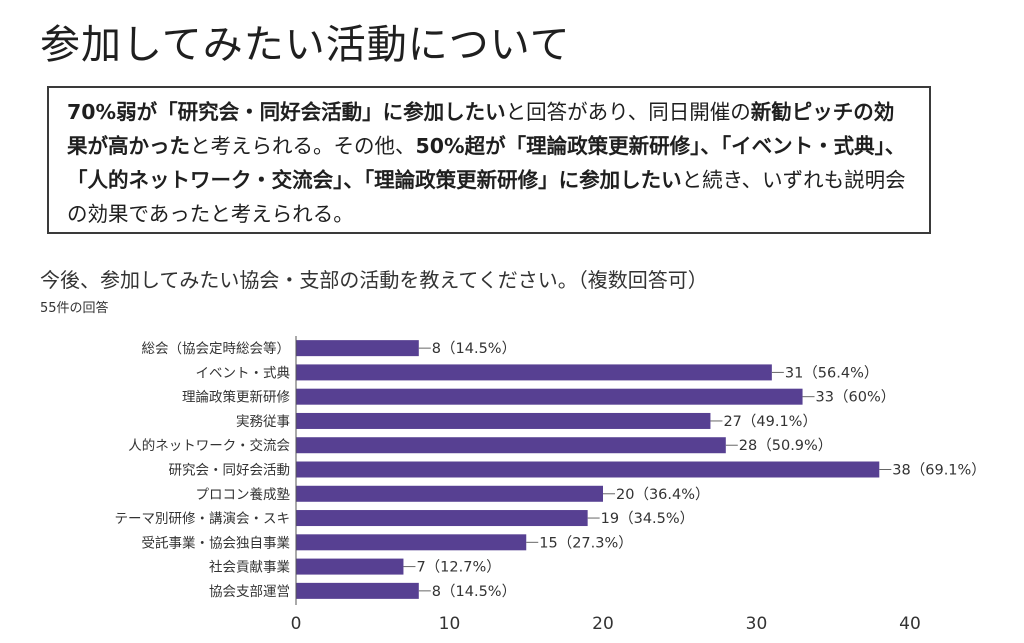  Describe the element at coordinates (374, 280) in the screenshot. I see `survey-question: 今後、参加してみたい協会・支部の活動を教えてください。（複数回答可）` at that location.